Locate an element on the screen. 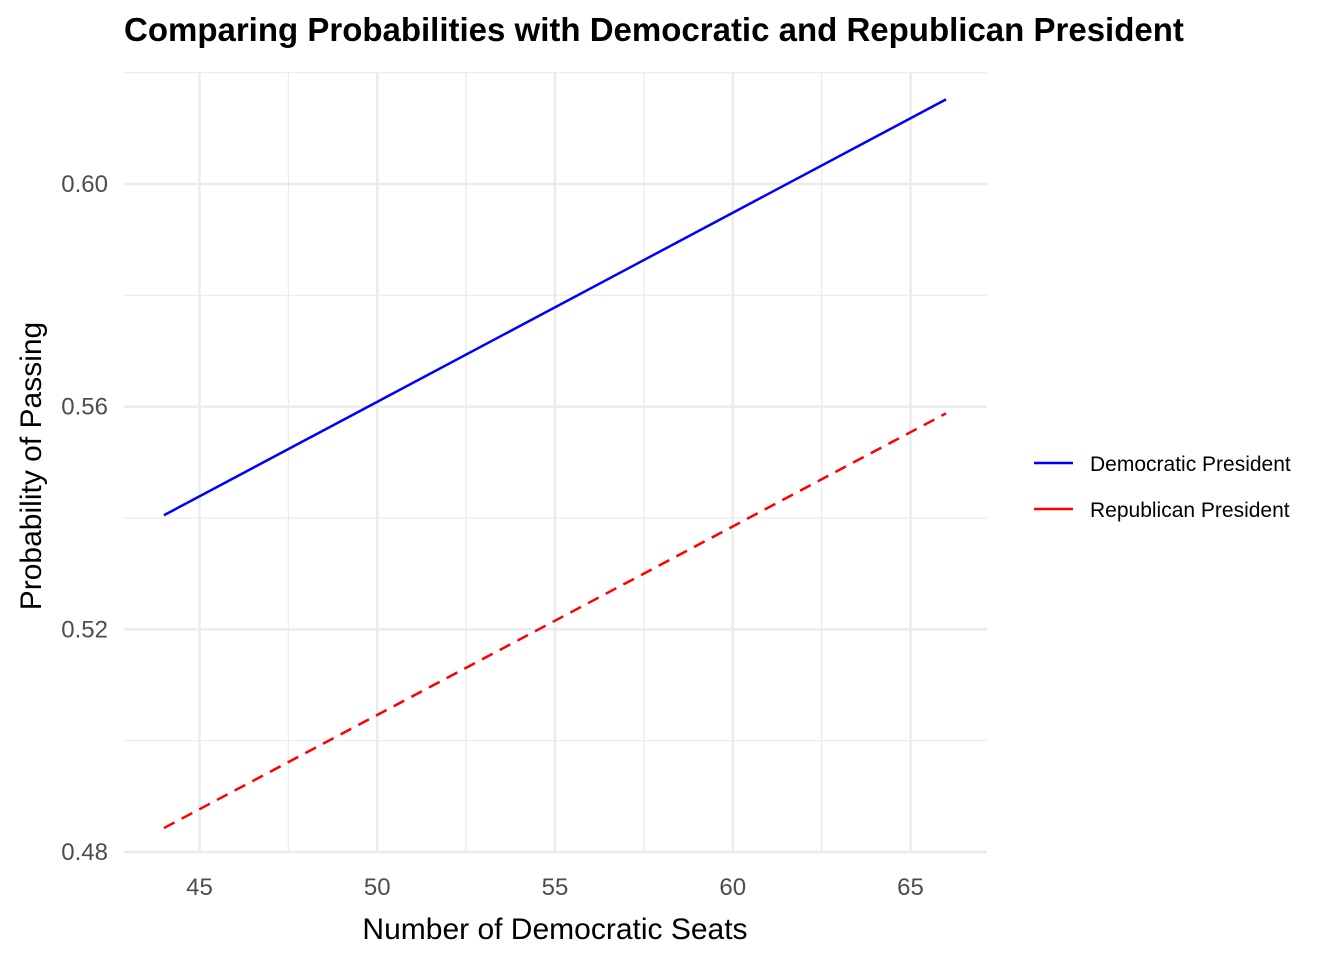 This screenshot has width=1344, height=965. legend-label-republican-president: Republican President is located at coordinates (1190, 510).